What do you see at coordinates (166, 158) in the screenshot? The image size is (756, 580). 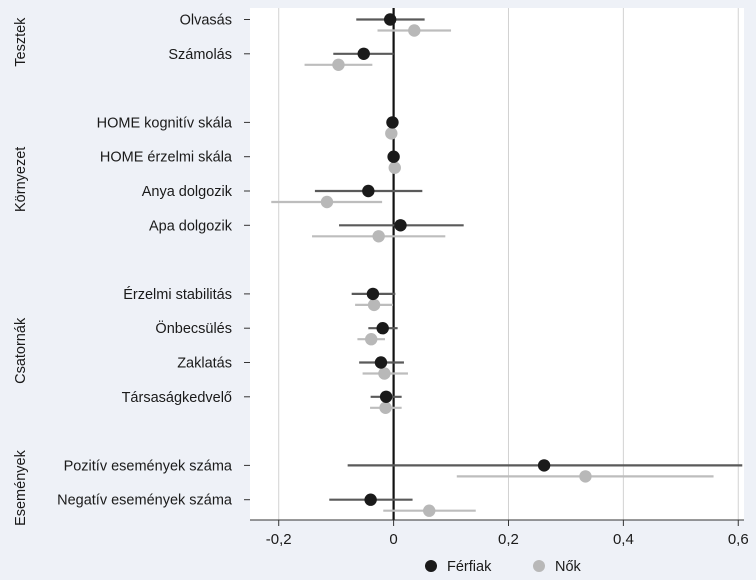 I see `category-label-3: HOME érzelmi skála` at bounding box center [166, 158].